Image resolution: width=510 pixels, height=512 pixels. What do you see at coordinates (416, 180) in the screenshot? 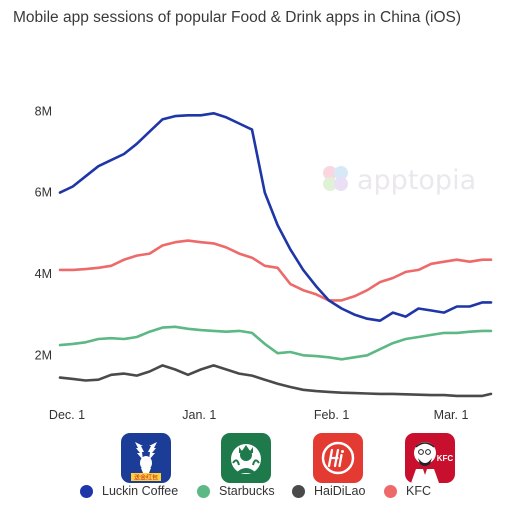
I see `watermark-text: apptopia` at bounding box center [416, 180].